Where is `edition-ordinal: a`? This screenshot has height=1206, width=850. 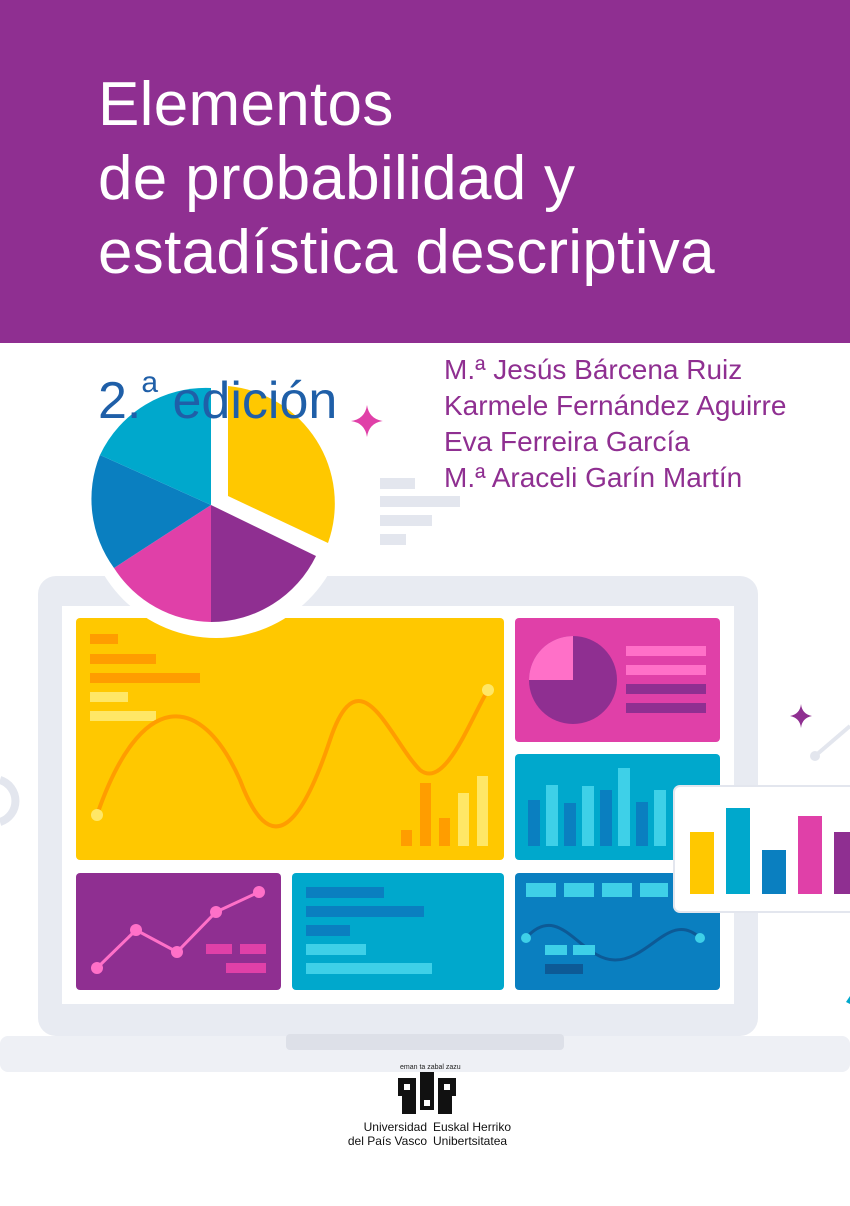 edition-ordinal: a is located at coordinates (150, 382).